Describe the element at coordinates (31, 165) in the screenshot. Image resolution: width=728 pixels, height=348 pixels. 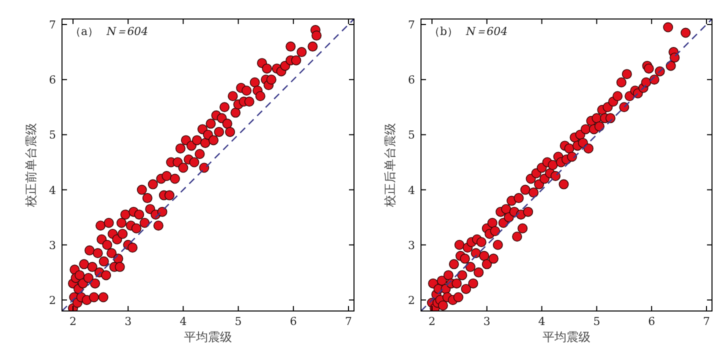
I see `y-axis-title: 校正前单台震级` at that location.